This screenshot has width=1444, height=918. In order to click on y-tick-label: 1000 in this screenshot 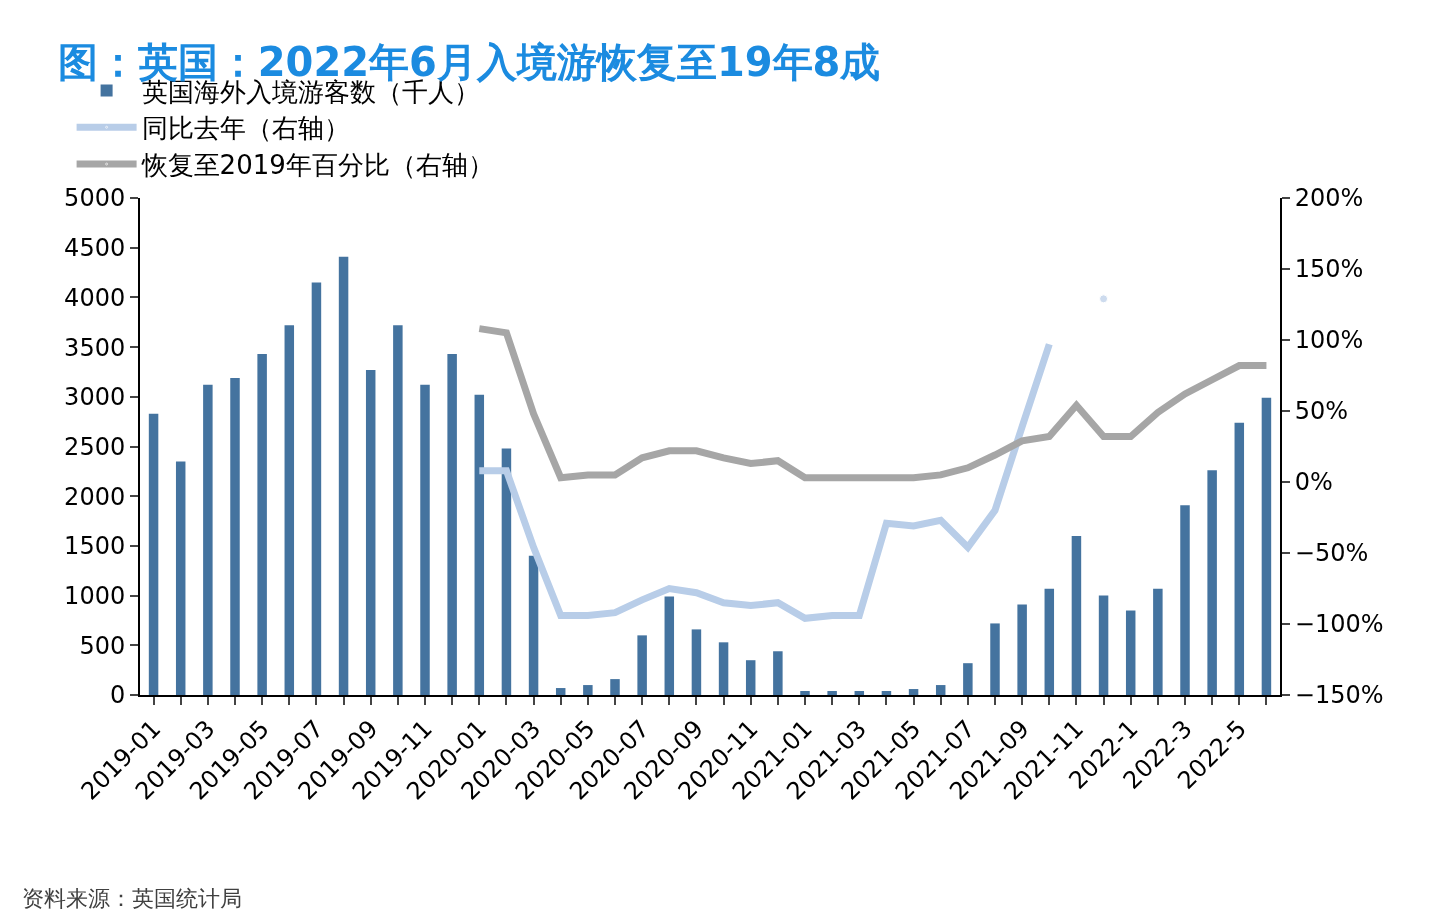, I will do `click(95, 596)`.